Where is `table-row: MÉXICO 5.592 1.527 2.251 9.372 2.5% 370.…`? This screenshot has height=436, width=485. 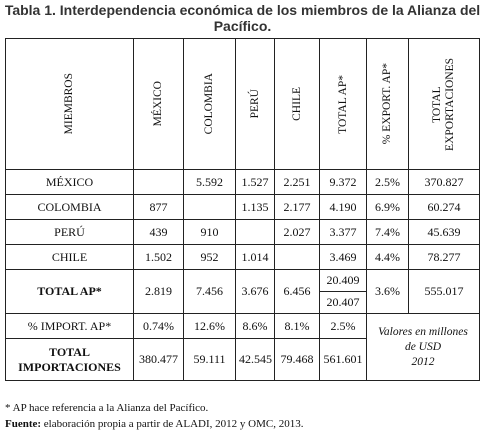
table-row: MÉXICO 5.592 1.527 2.251 9.372 2.5% 370.… is located at coordinates (242, 182).